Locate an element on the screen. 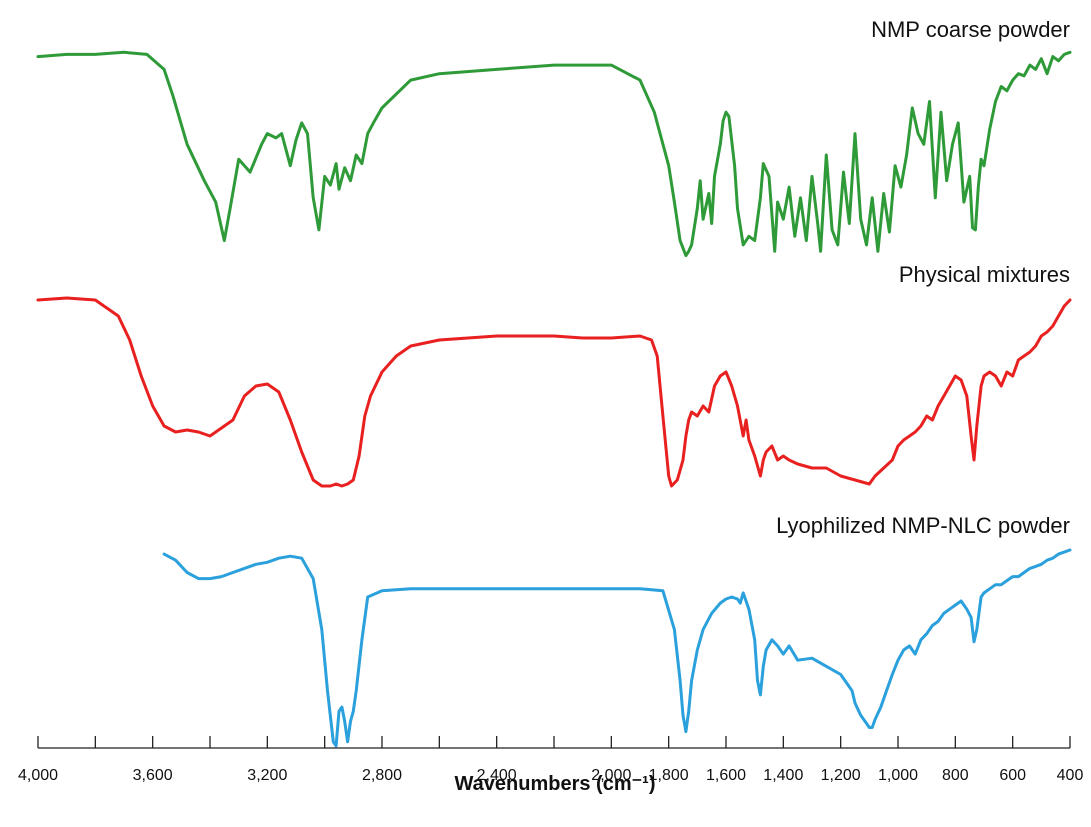 This screenshot has width=1091, height=827. series-label-3: Lyophilized NMP-NLC powder is located at coordinates (923, 525).